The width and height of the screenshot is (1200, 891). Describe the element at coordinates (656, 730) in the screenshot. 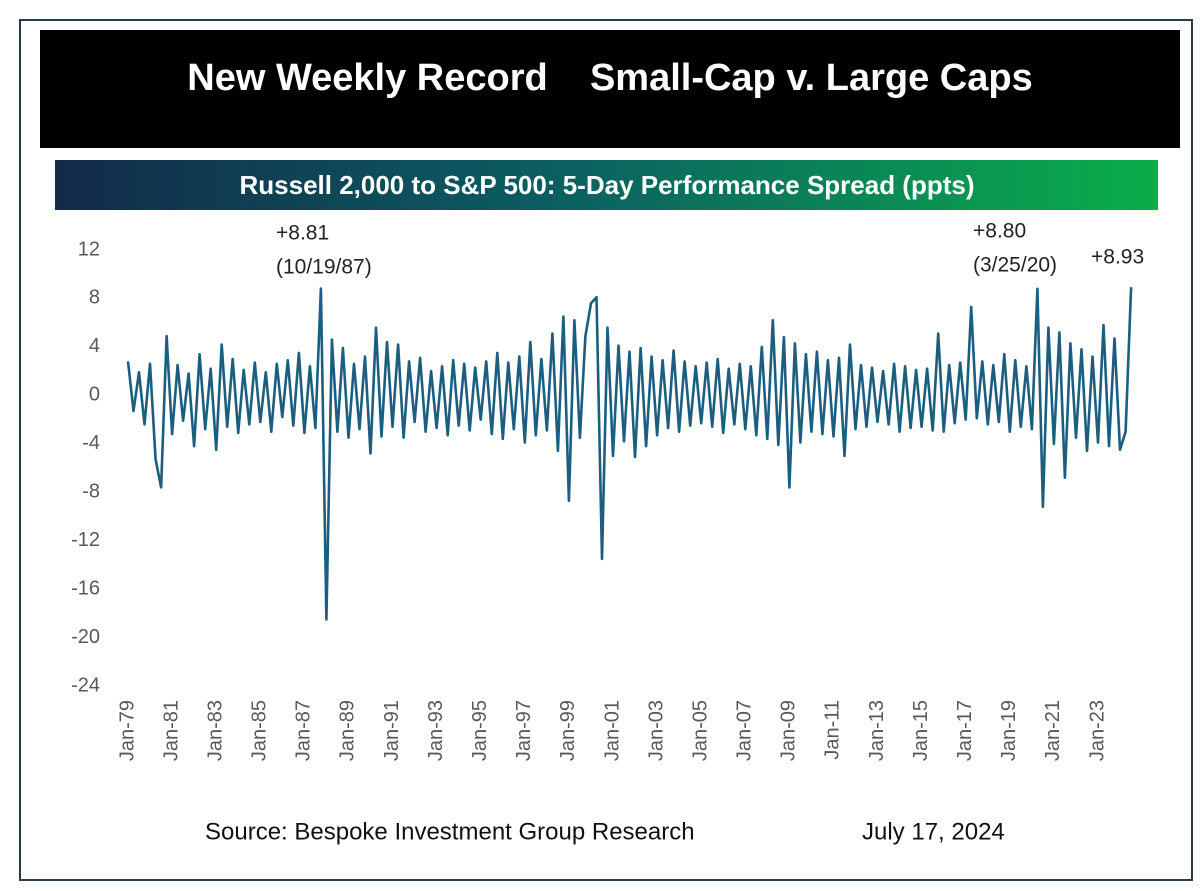

I see `x-tick-label: Jan-03` at that location.